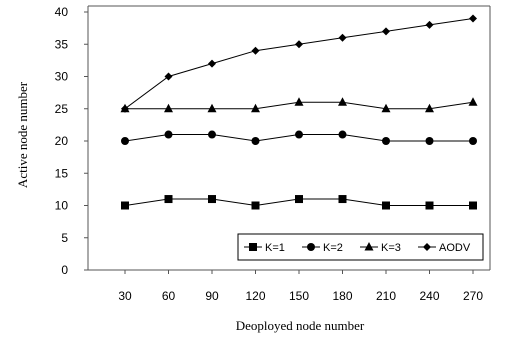 The height and width of the screenshot is (337, 510). Describe the element at coordinates (169, 296) in the screenshot. I see `x-tick-label: 60` at that location.